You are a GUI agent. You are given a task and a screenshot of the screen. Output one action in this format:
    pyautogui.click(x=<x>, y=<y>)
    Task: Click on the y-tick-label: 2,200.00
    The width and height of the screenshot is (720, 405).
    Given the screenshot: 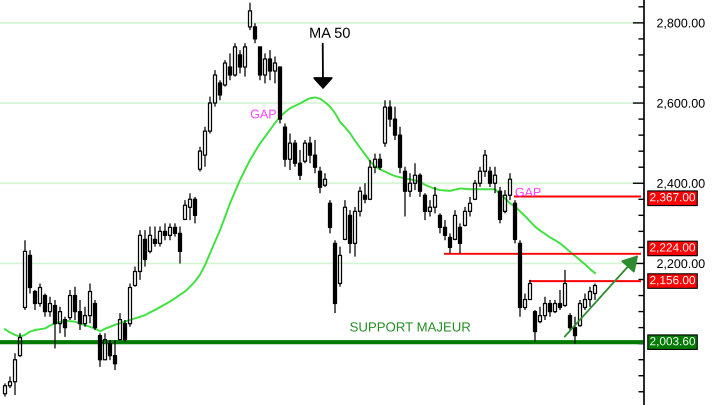 What is the action you would take?
    pyautogui.click(x=681, y=264)
    